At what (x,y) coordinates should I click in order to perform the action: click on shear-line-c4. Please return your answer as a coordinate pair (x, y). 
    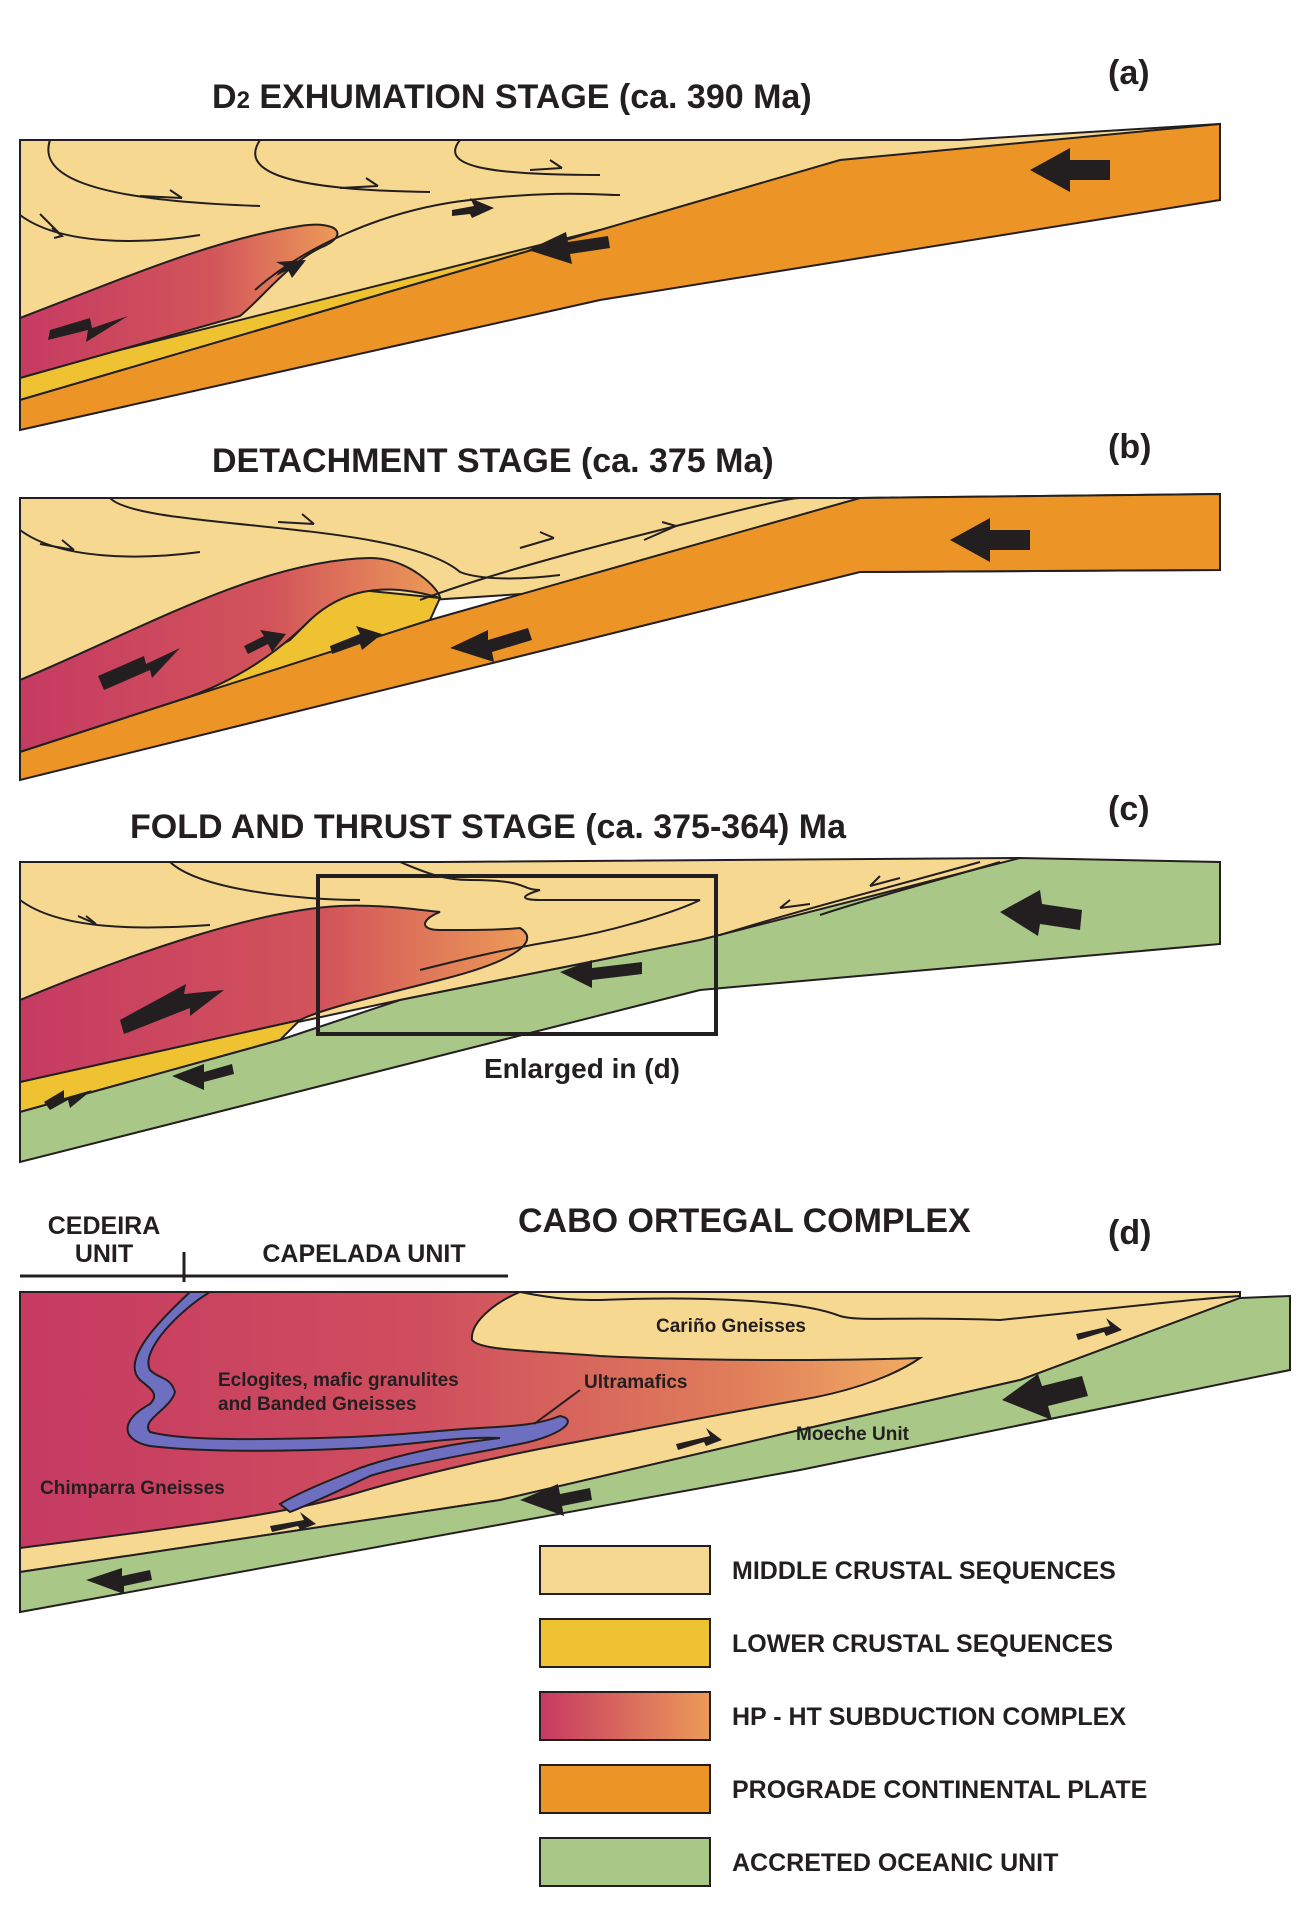
    Looking at the image, I should click on (910, 888).